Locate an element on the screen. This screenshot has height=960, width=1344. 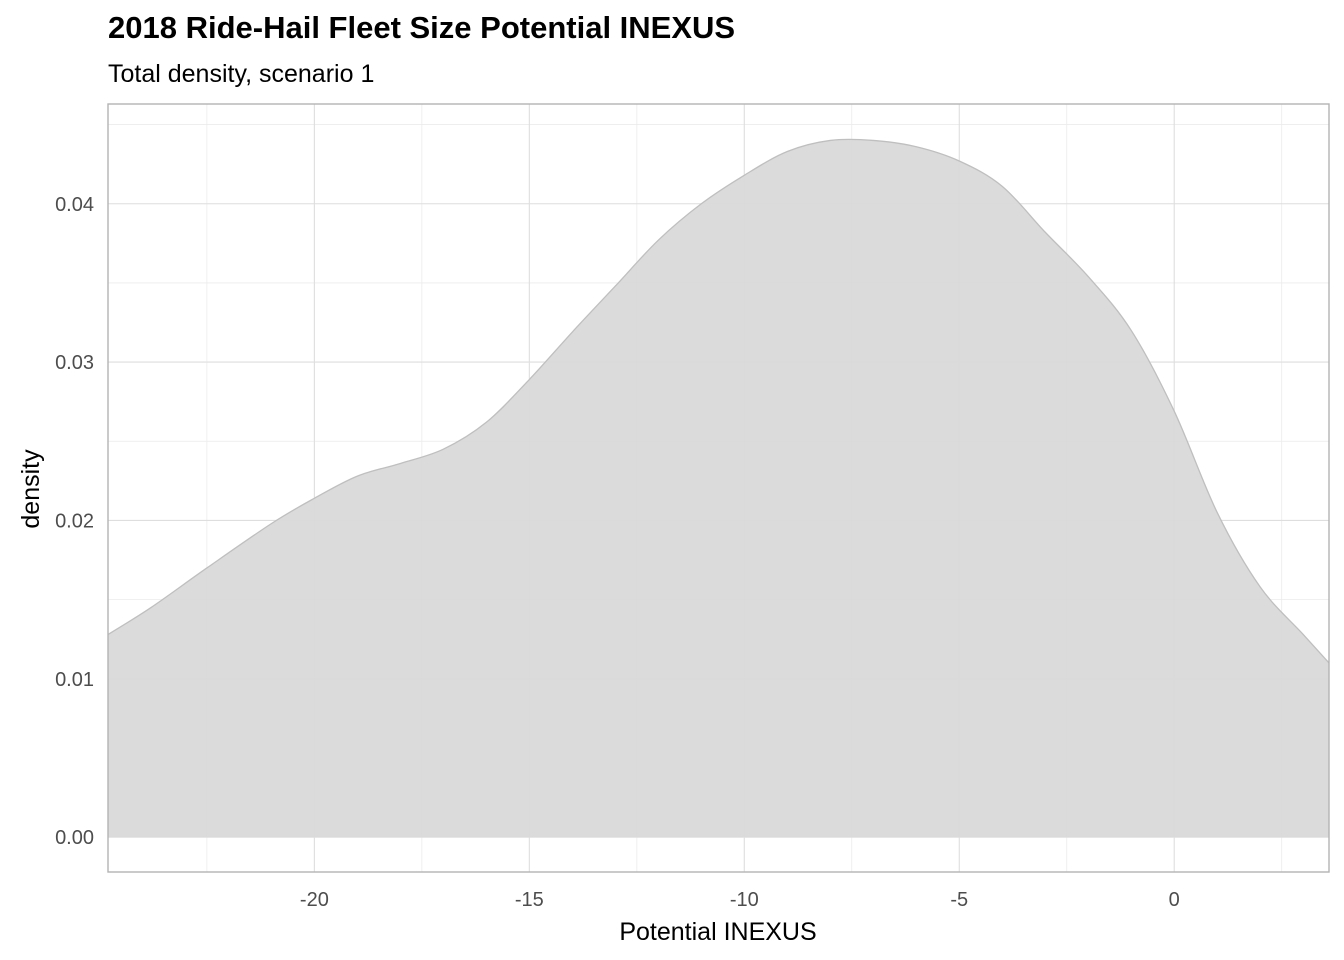
y-axis-tick-labels: 0.00 0.01 0.02 0.03 0.04 is located at coordinates (74, 521).